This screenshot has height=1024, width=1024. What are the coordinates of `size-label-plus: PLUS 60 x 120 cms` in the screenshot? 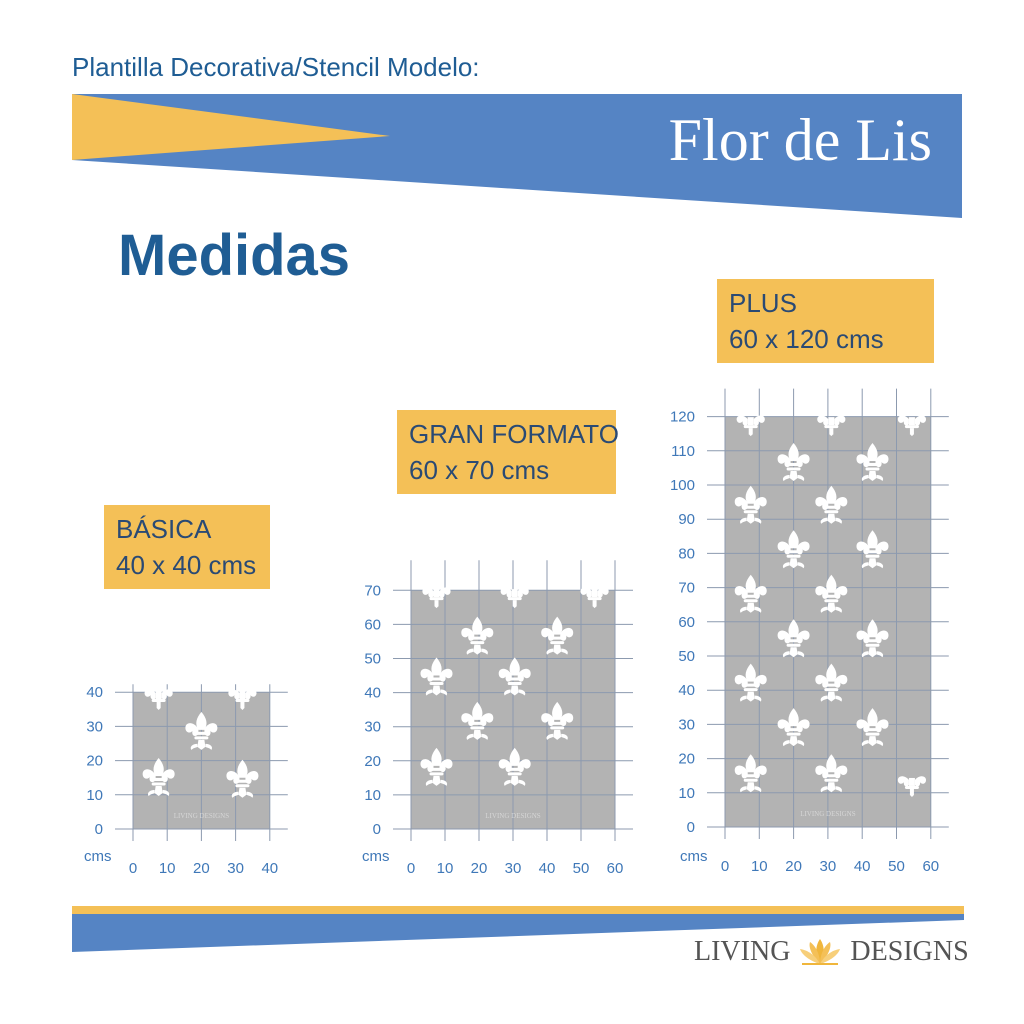 It's located at (825, 321).